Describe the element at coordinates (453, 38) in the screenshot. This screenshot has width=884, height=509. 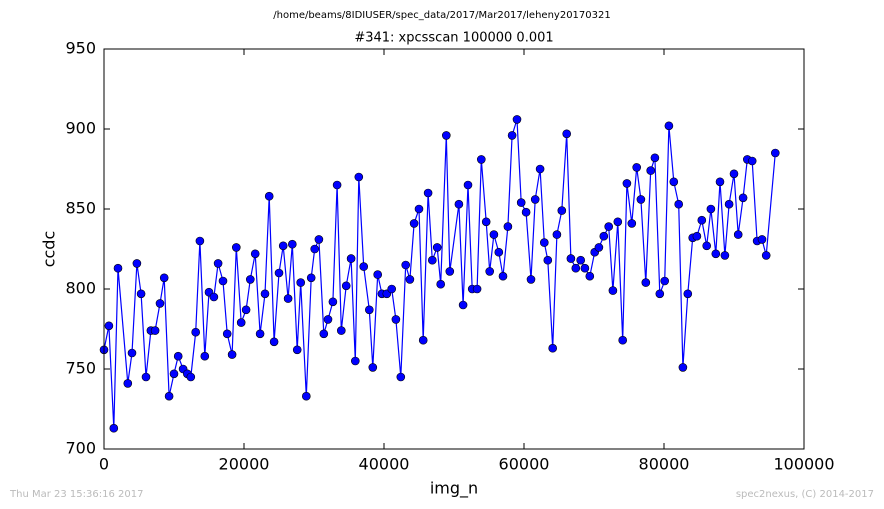
I see `chart-title: #341: xpcsscan 100000 0.001` at that location.